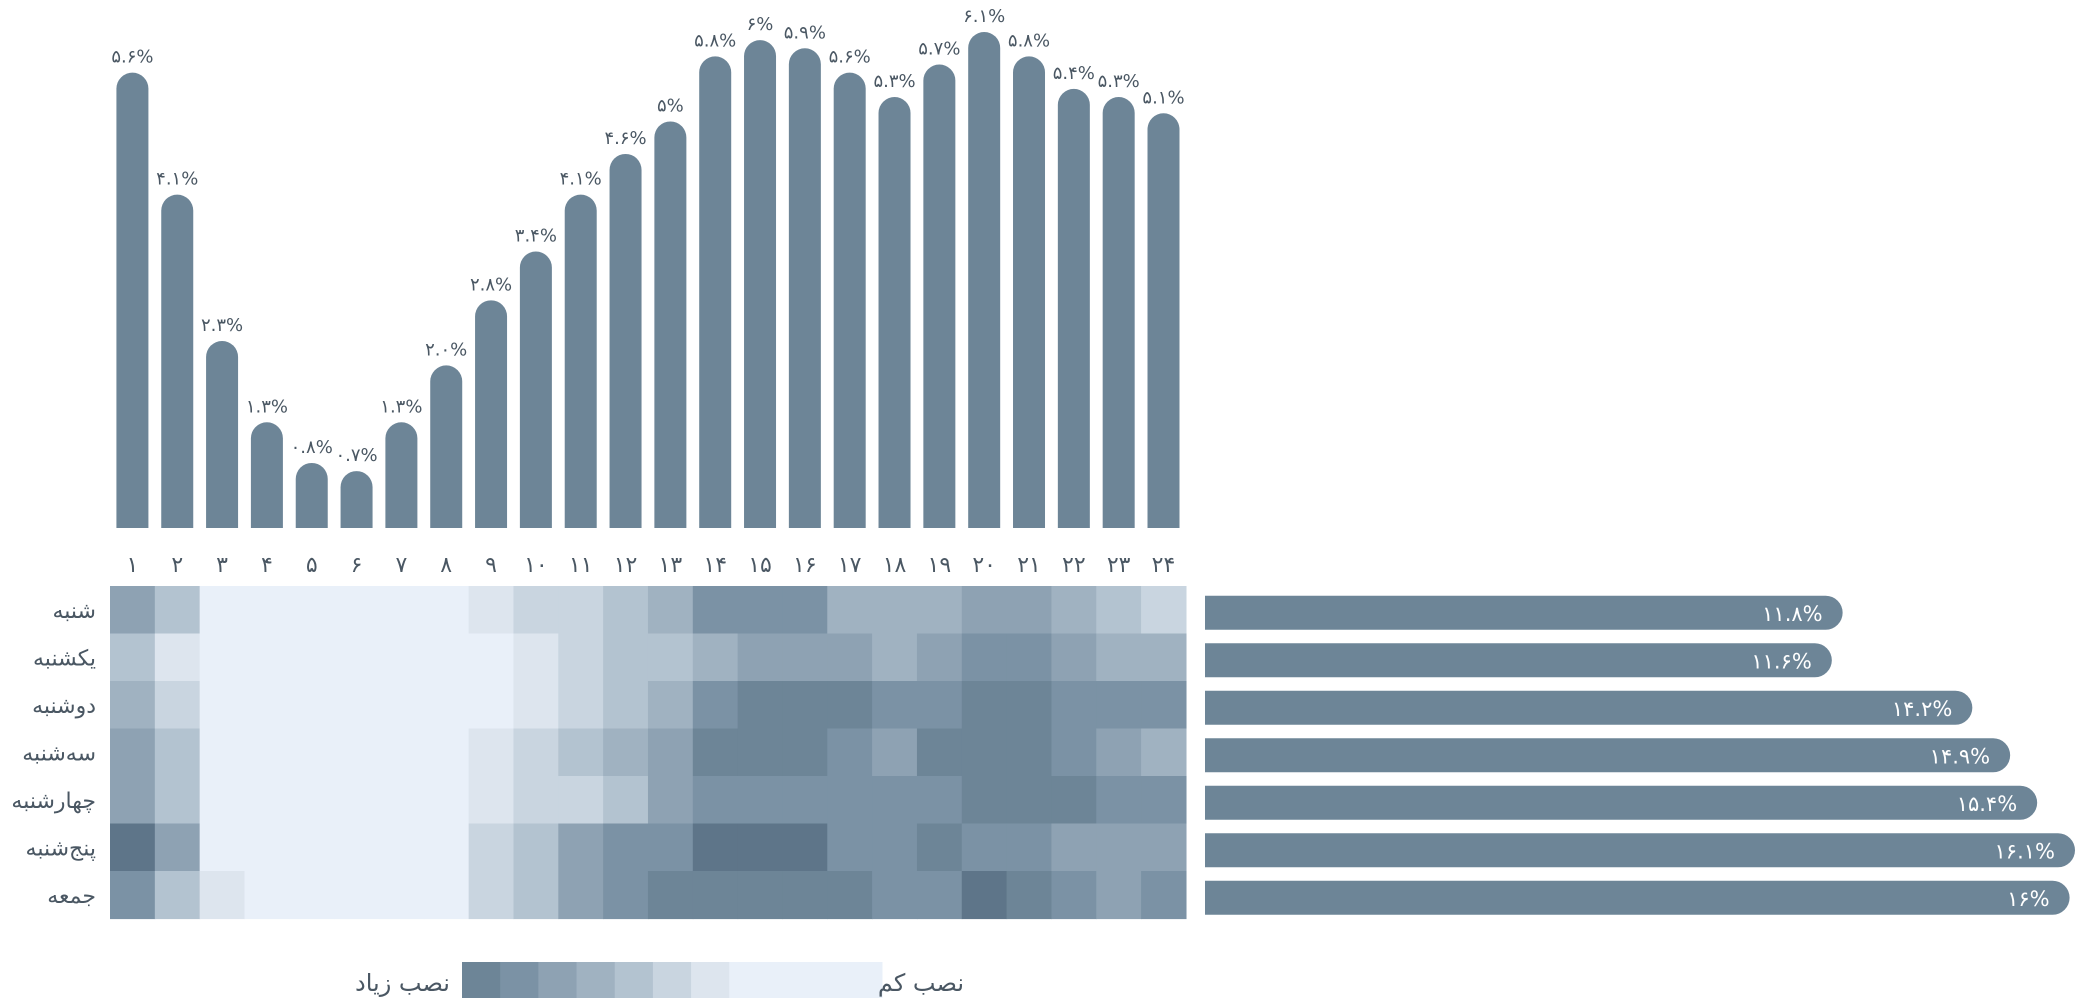  Describe the element at coordinates (805, 565) in the screenshot. I see `hour-tick-label: ۱۶` at that location.